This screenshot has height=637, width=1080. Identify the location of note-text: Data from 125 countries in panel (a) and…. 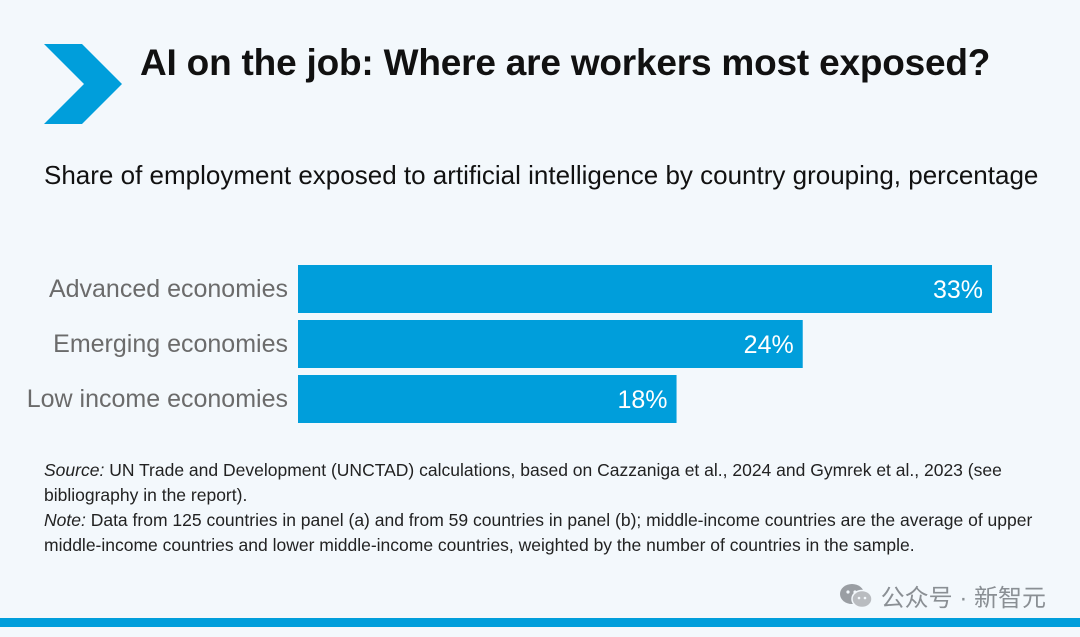
(538, 532).